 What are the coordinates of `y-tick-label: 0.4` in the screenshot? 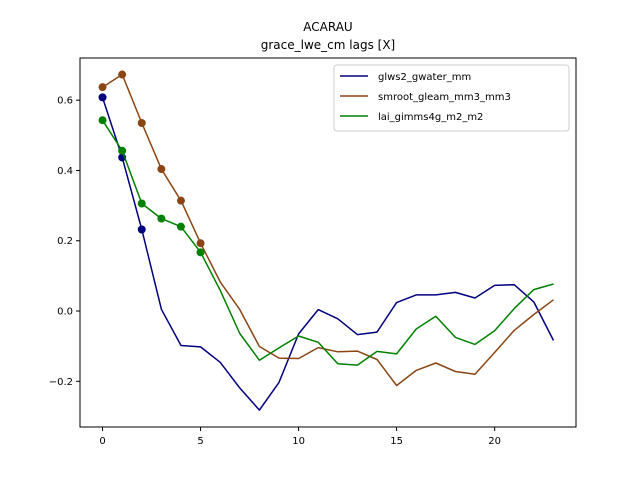 It's located at (65, 171).